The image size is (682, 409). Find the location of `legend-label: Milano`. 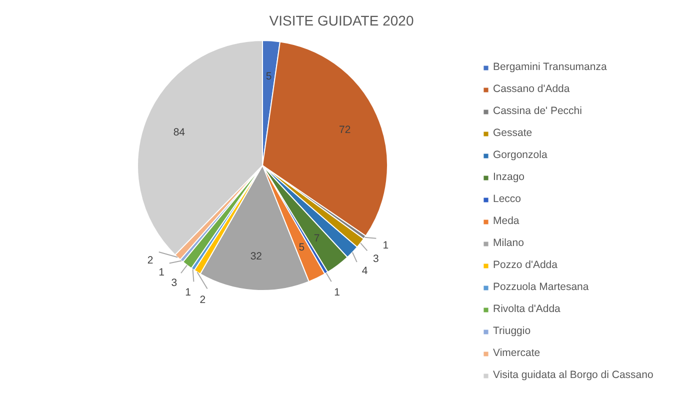

legend-label: Milano is located at coordinates (508, 243).